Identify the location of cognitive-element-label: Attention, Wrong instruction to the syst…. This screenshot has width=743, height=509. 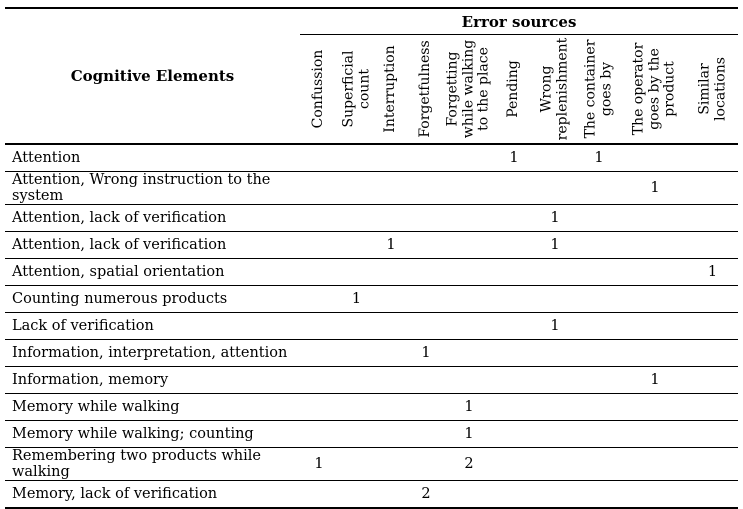
(152, 188).